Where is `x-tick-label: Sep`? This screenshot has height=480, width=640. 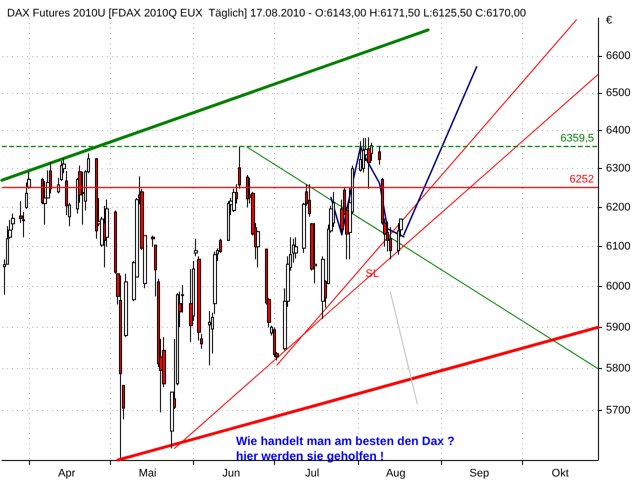 x-tick-label: Sep is located at coordinates (480, 474).